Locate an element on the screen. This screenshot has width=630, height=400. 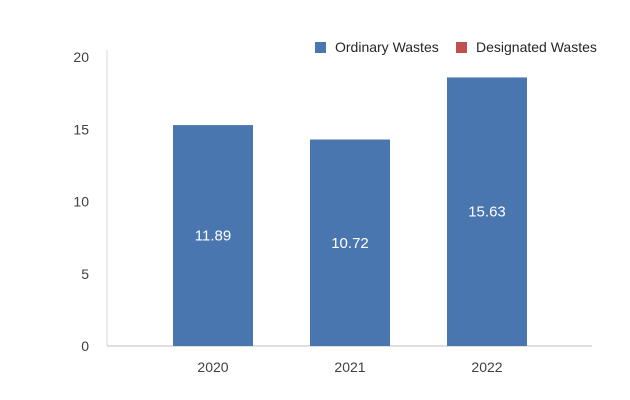
y-tick-label: 0 is located at coordinates (85, 346).